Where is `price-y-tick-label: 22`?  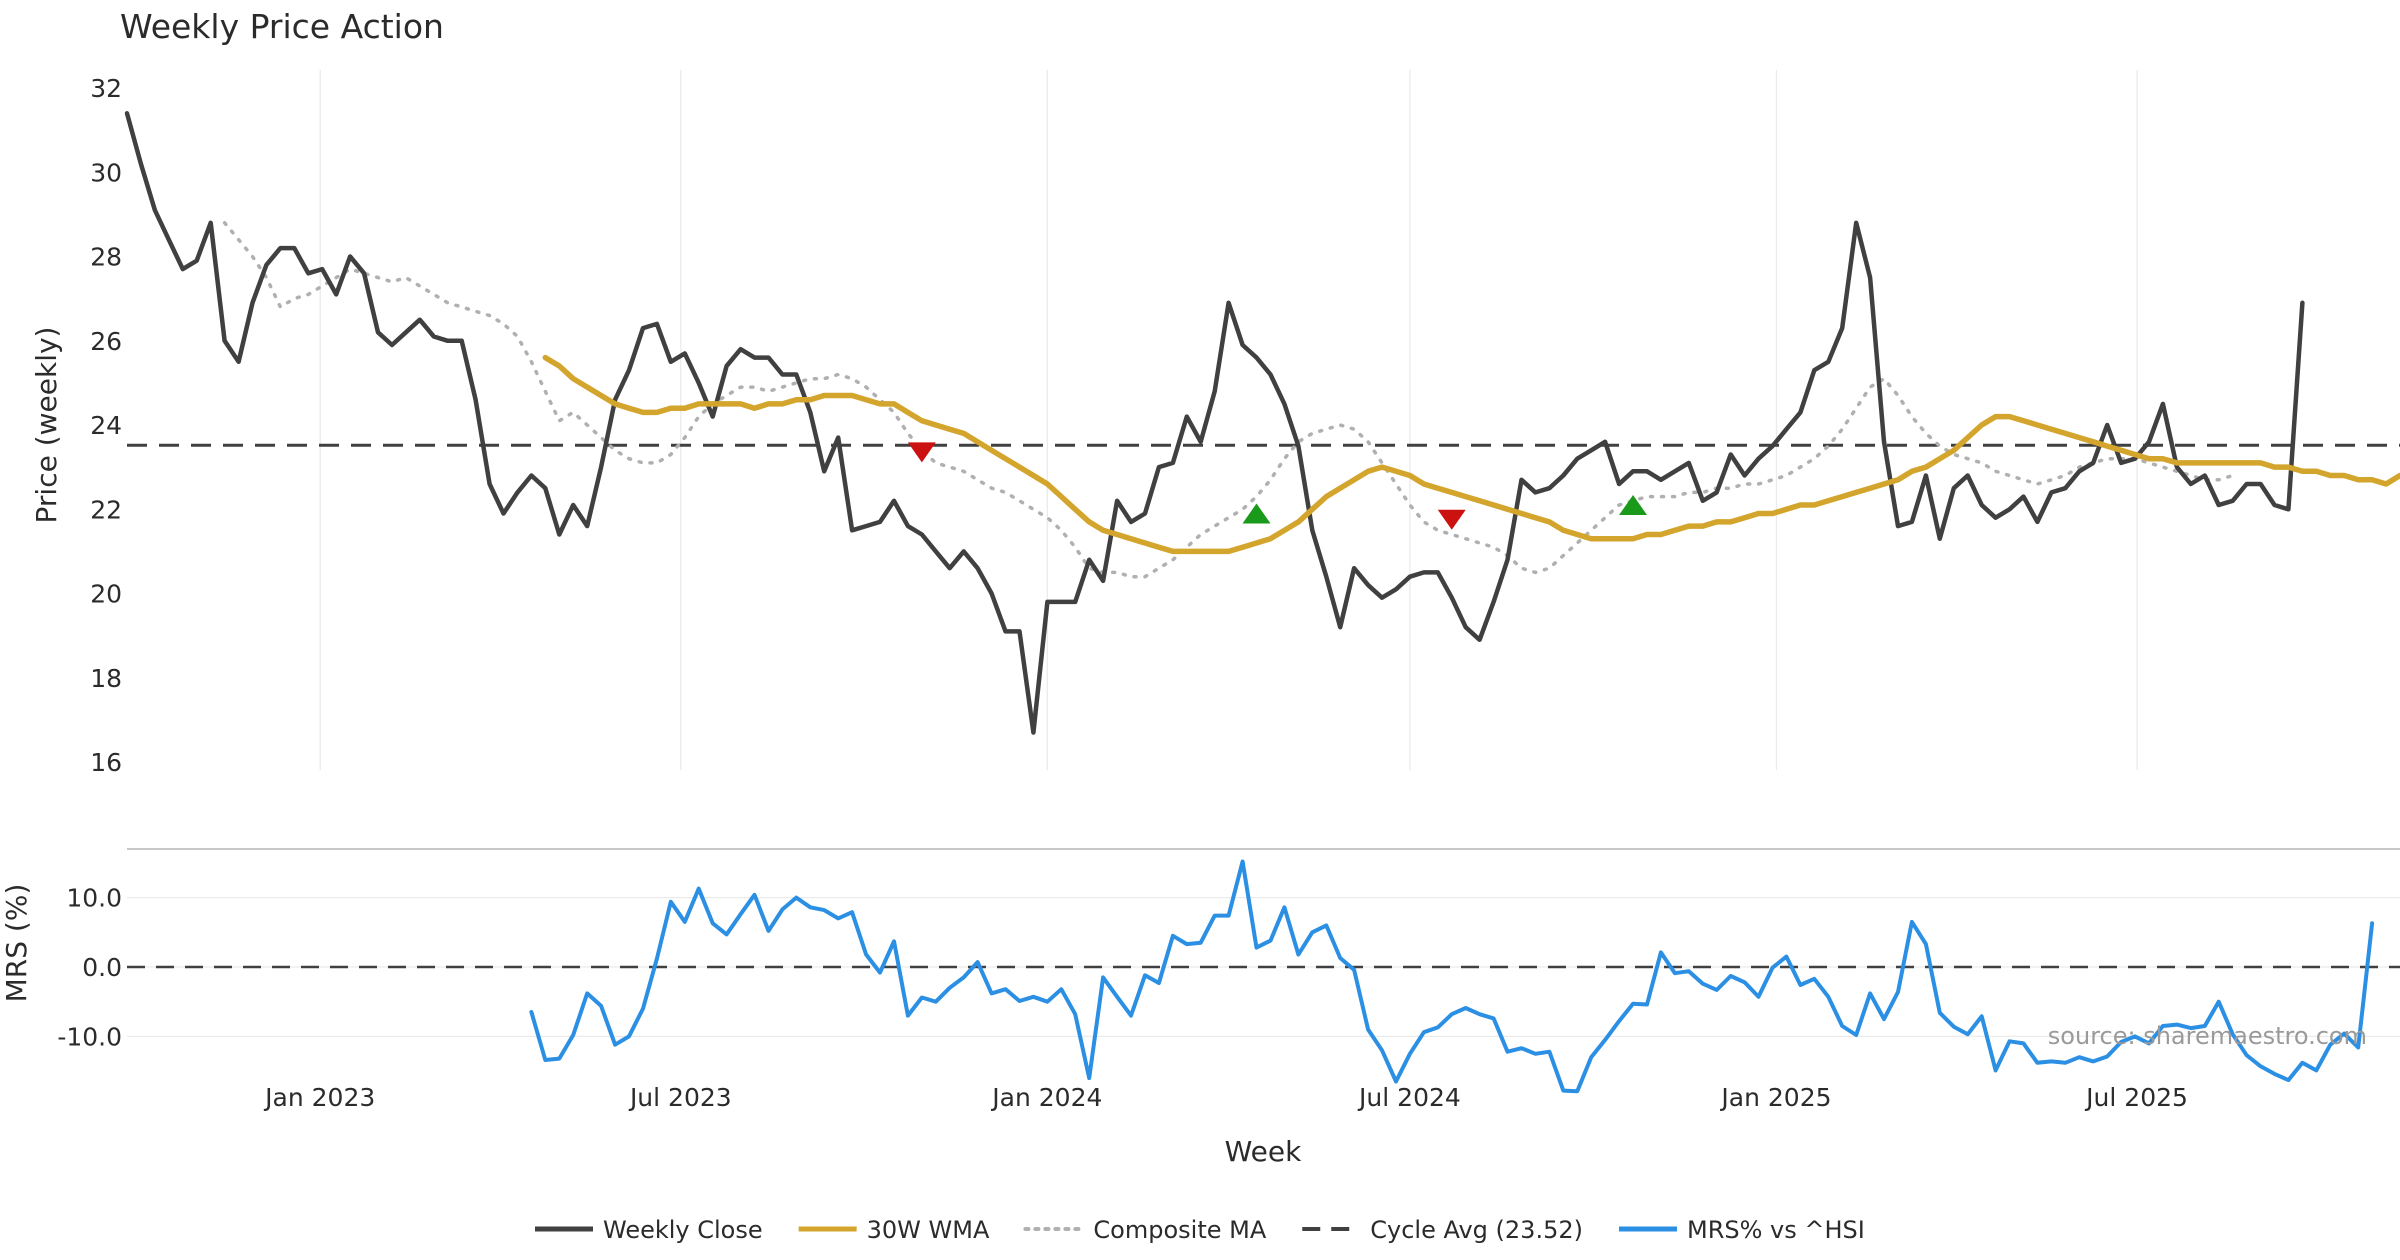 price-y-tick-label: 22 is located at coordinates (106, 509).